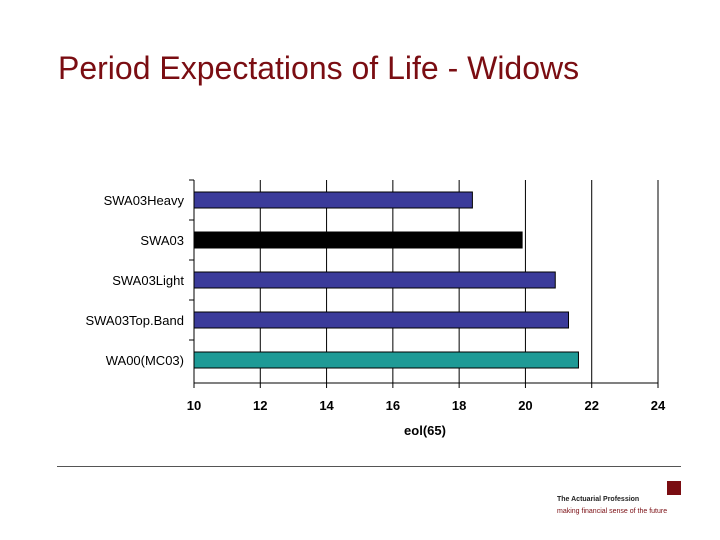 This screenshot has width=720, height=540. What do you see at coordinates (425, 430) in the screenshot?
I see `x-axis-title: eol(65)` at bounding box center [425, 430].